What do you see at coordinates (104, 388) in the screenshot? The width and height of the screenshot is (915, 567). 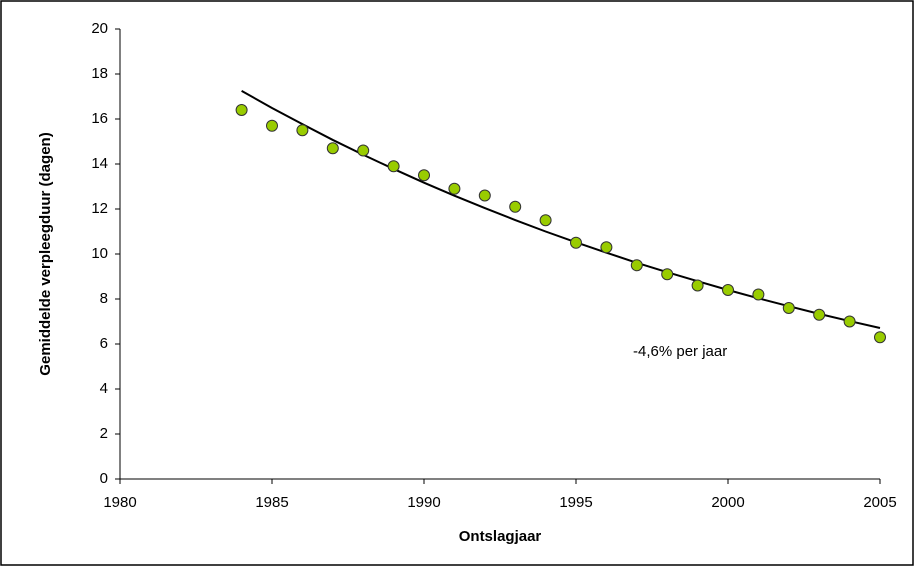 I see `y-tick-label: 4` at bounding box center [104, 388].